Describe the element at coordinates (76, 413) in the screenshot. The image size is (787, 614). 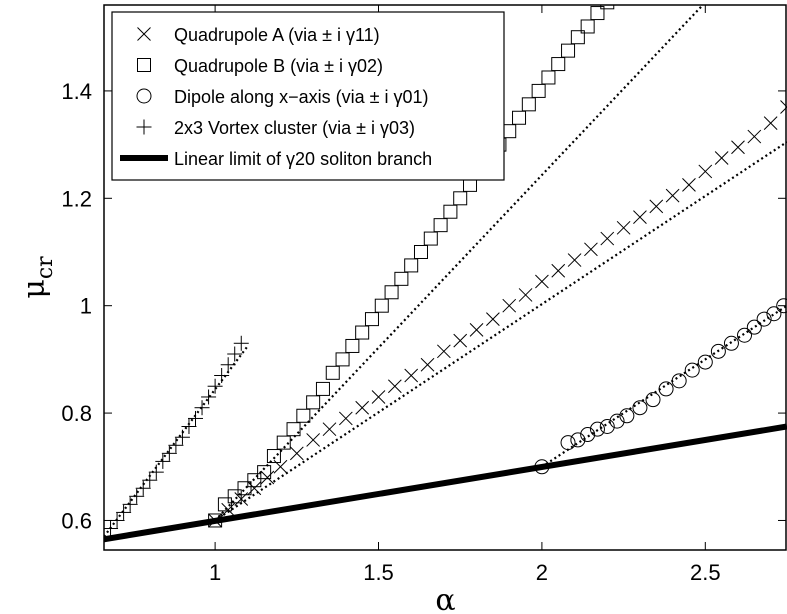
I see `y-tick-label: 0.8` at that location.